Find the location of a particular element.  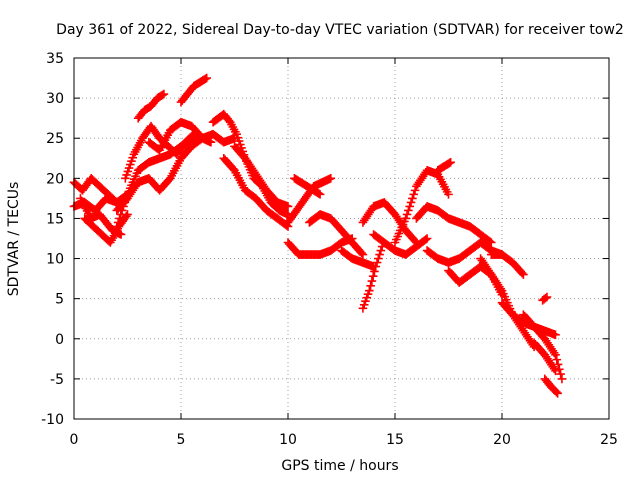

x-axis-label: GPS time / hours is located at coordinates (339, 466).